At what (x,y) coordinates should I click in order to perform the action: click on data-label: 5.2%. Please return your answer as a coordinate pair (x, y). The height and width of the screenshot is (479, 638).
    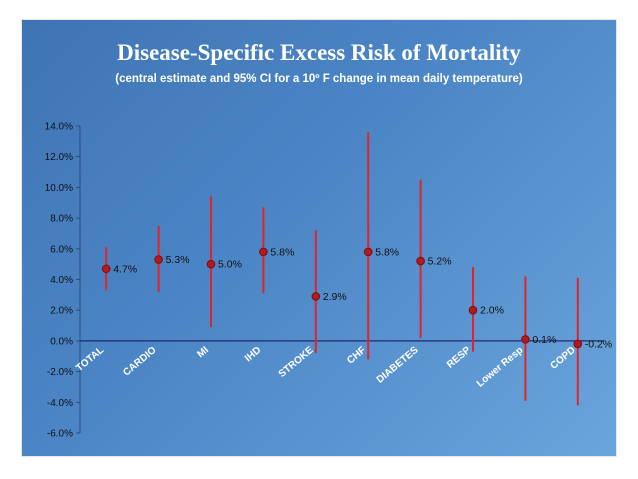
    Looking at the image, I should click on (440, 262).